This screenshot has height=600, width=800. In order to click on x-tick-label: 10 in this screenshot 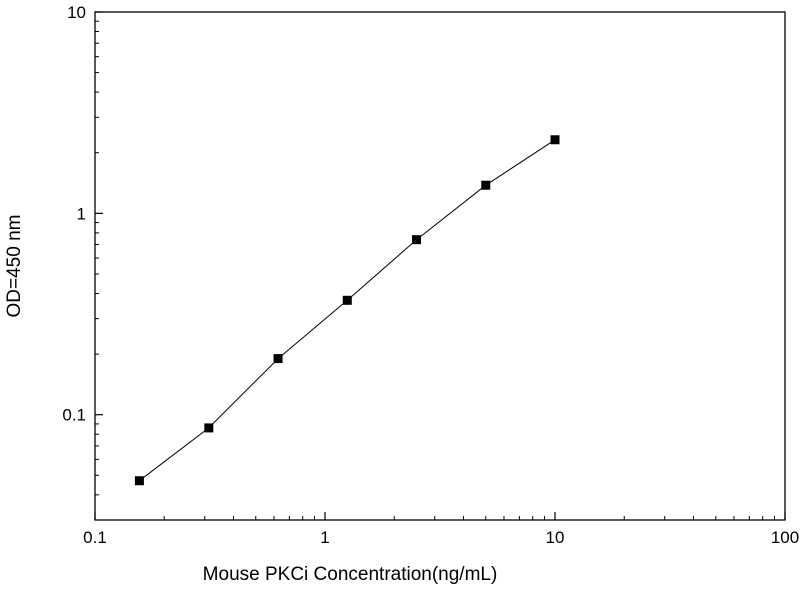, I will do `click(555, 537)`.